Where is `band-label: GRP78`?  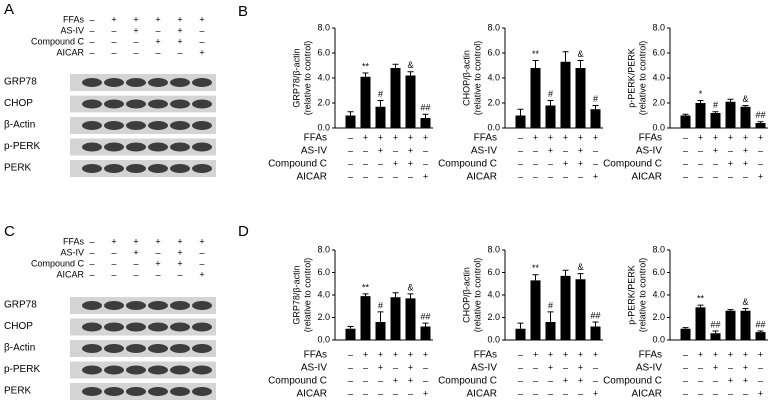 band-label: GRP78 is located at coordinates (20, 305).